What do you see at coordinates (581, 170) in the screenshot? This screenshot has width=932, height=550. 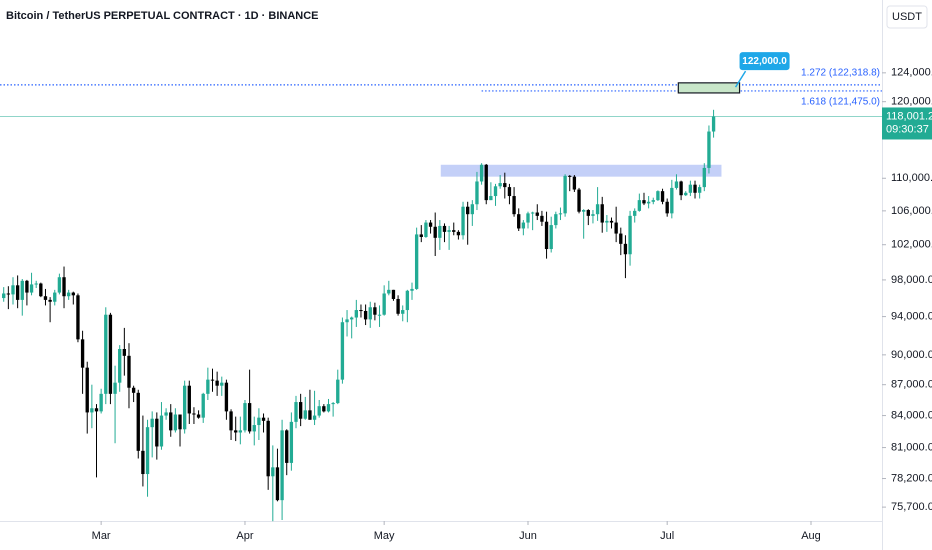 I see `resistance-zone` at bounding box center [581, 170].